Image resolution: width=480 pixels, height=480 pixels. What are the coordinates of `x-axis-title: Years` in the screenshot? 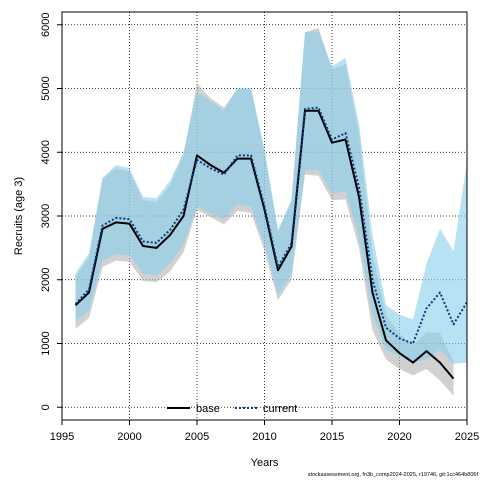 It's located at (265, 463).